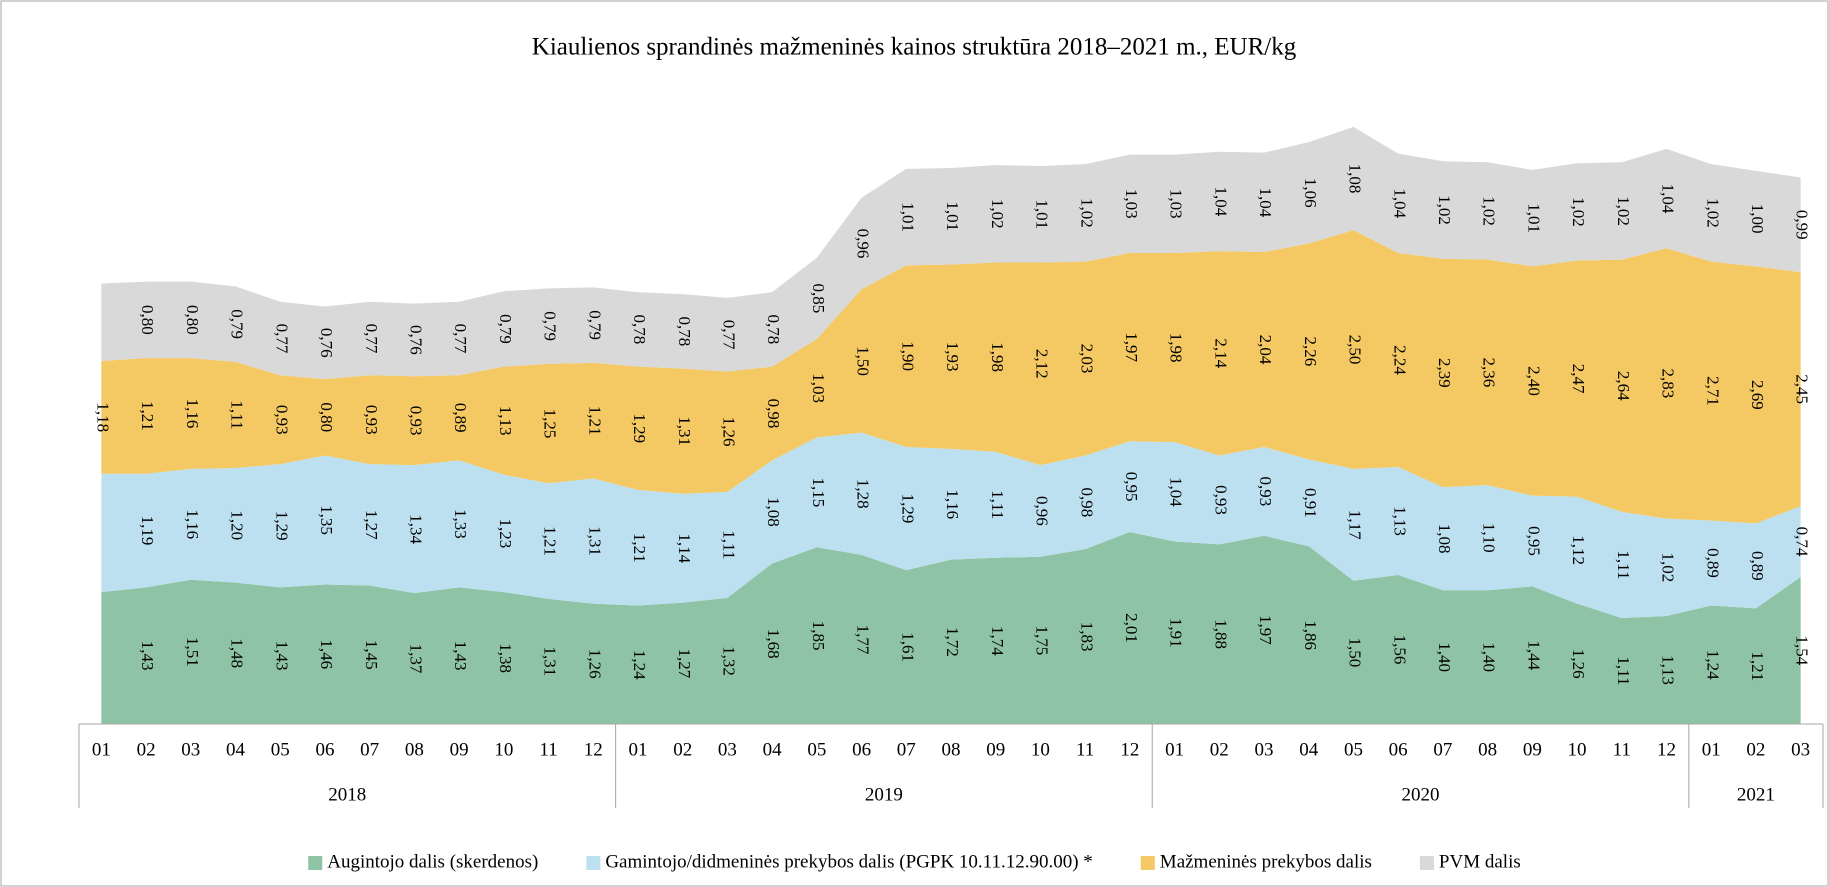  I want to click on data-label: 1,11, so click(1623, 564).